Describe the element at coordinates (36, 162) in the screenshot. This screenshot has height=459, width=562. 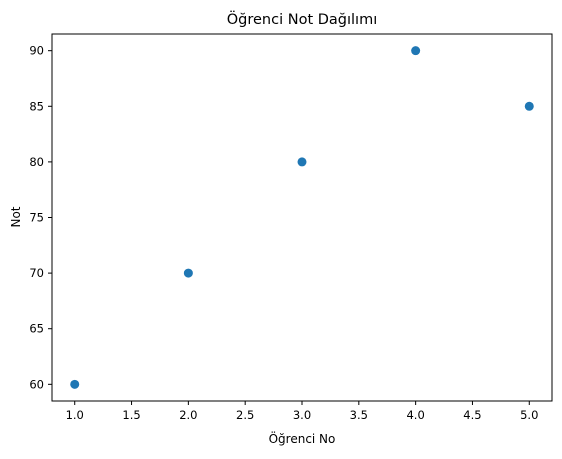
I see `y-tick-label: 80` at that location.